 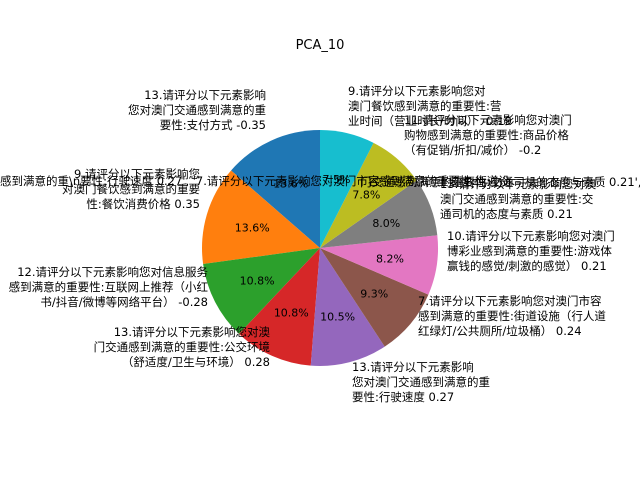 What do you see at coordinates (421, 382) in the screenshot?
I see `slice-label: 13.请评分以下元素影响您对澳门交通感到满意的重要性:行驶速度 0.27` at bounding box center [421, 382].